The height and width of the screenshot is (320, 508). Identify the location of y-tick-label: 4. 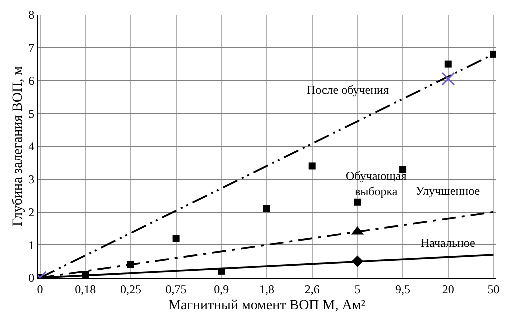
(31, 147).